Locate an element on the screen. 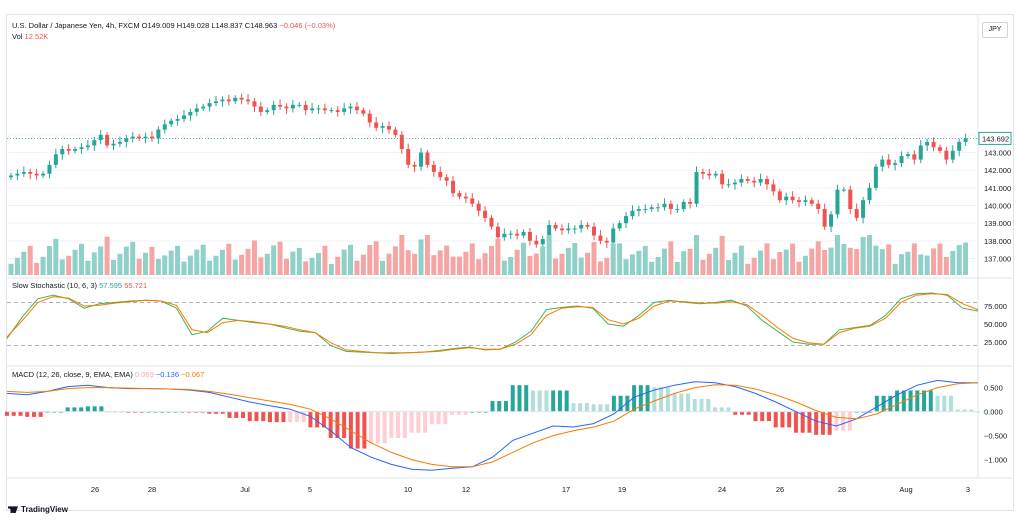 This screenshot has height=521, width=1024. macd-signal-value: −0.067 is located at coordinates (193, 374).